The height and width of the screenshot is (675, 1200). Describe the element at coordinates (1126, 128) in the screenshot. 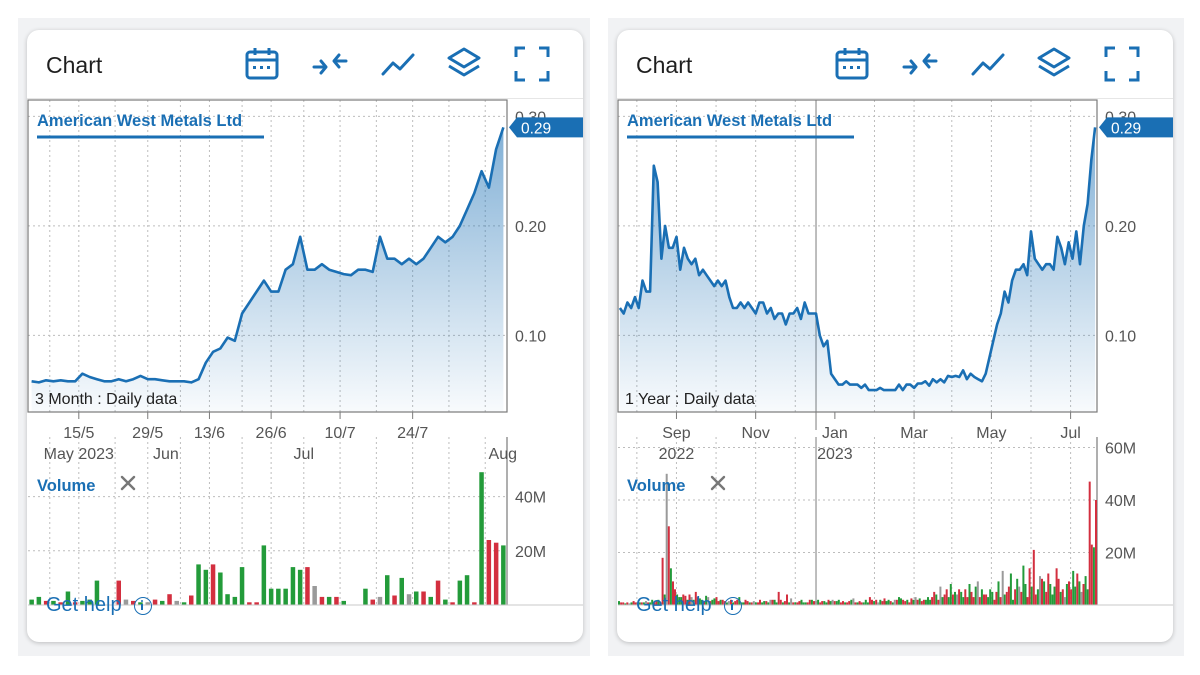

I see `current-price-value: 0.29` at that location.